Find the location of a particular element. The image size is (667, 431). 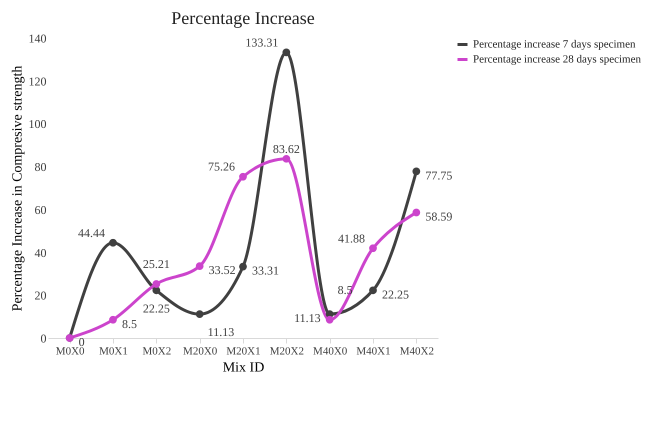

data-label: 75.26 is located at coordinates (221, 167).